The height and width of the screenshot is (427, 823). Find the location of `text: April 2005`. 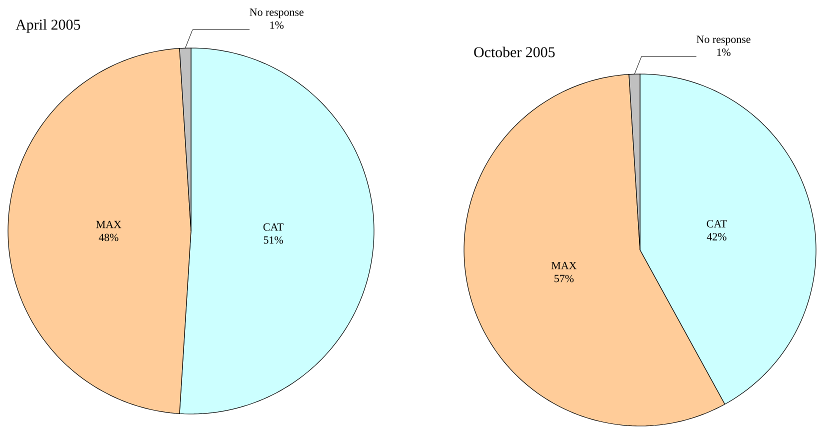

text: April 2005 is located at coordinates (48, 26).